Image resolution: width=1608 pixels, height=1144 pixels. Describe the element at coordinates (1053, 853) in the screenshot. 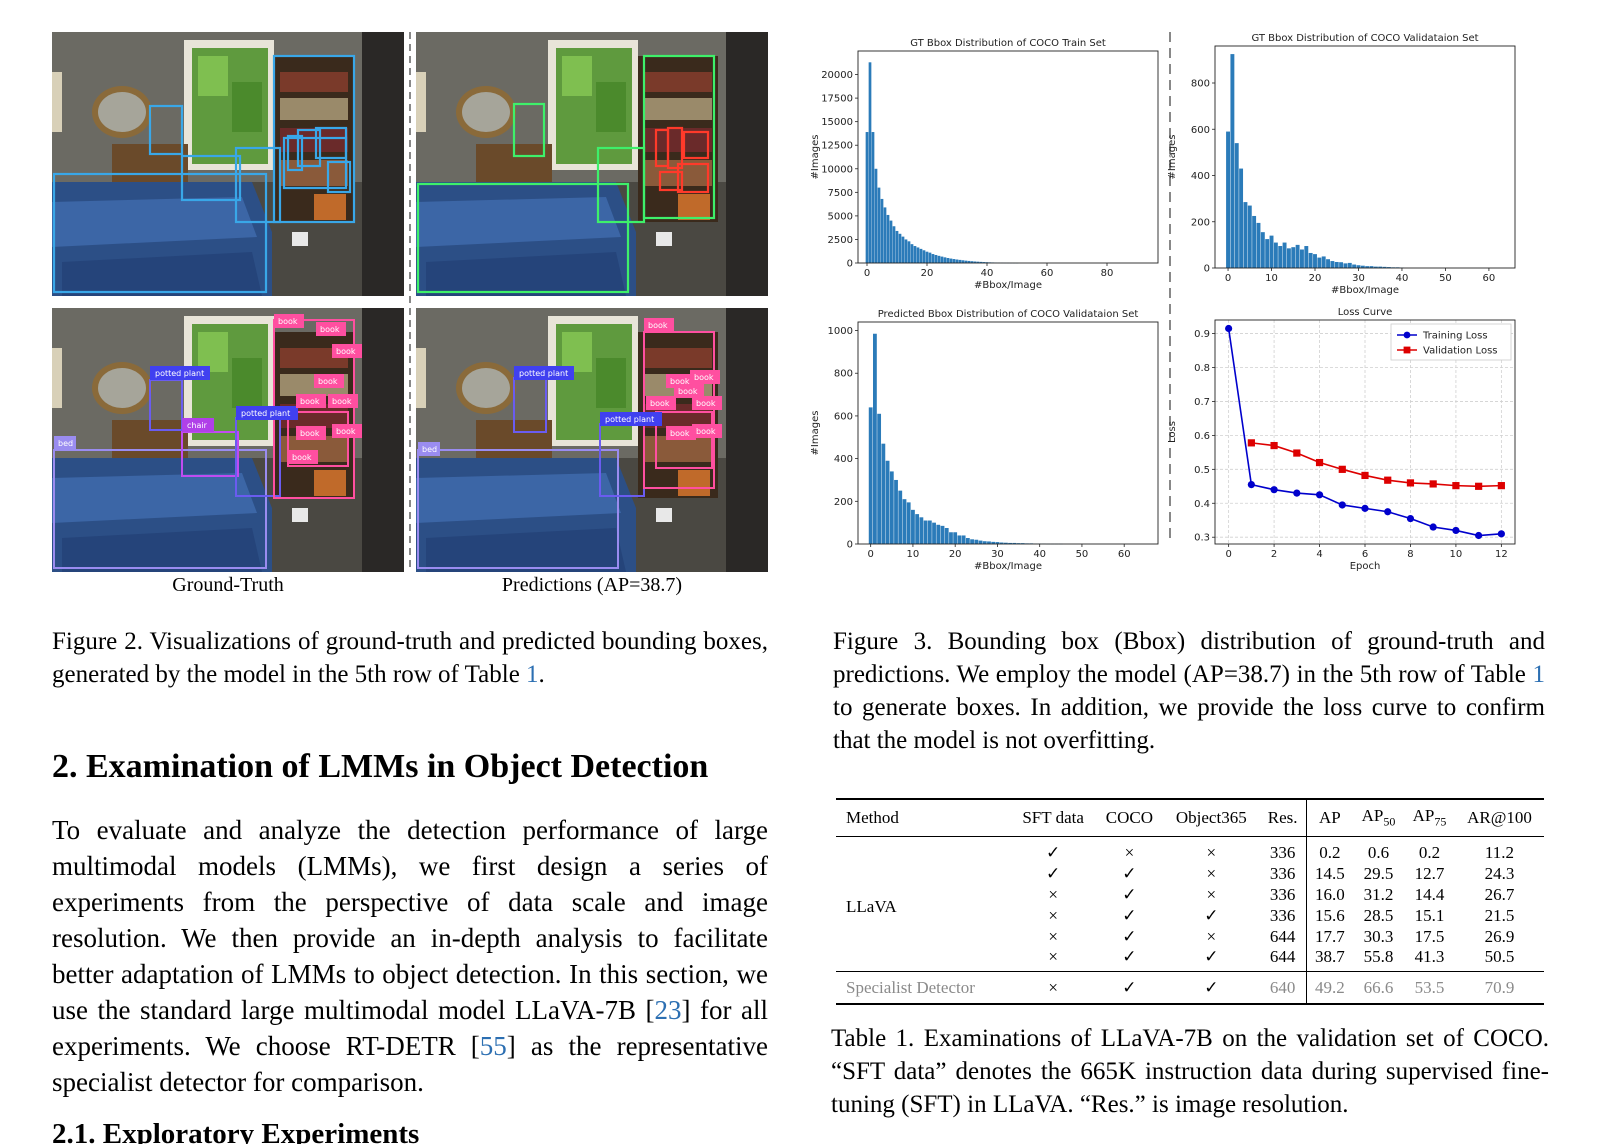

I see `table-cell-sft: ✓` at that location.